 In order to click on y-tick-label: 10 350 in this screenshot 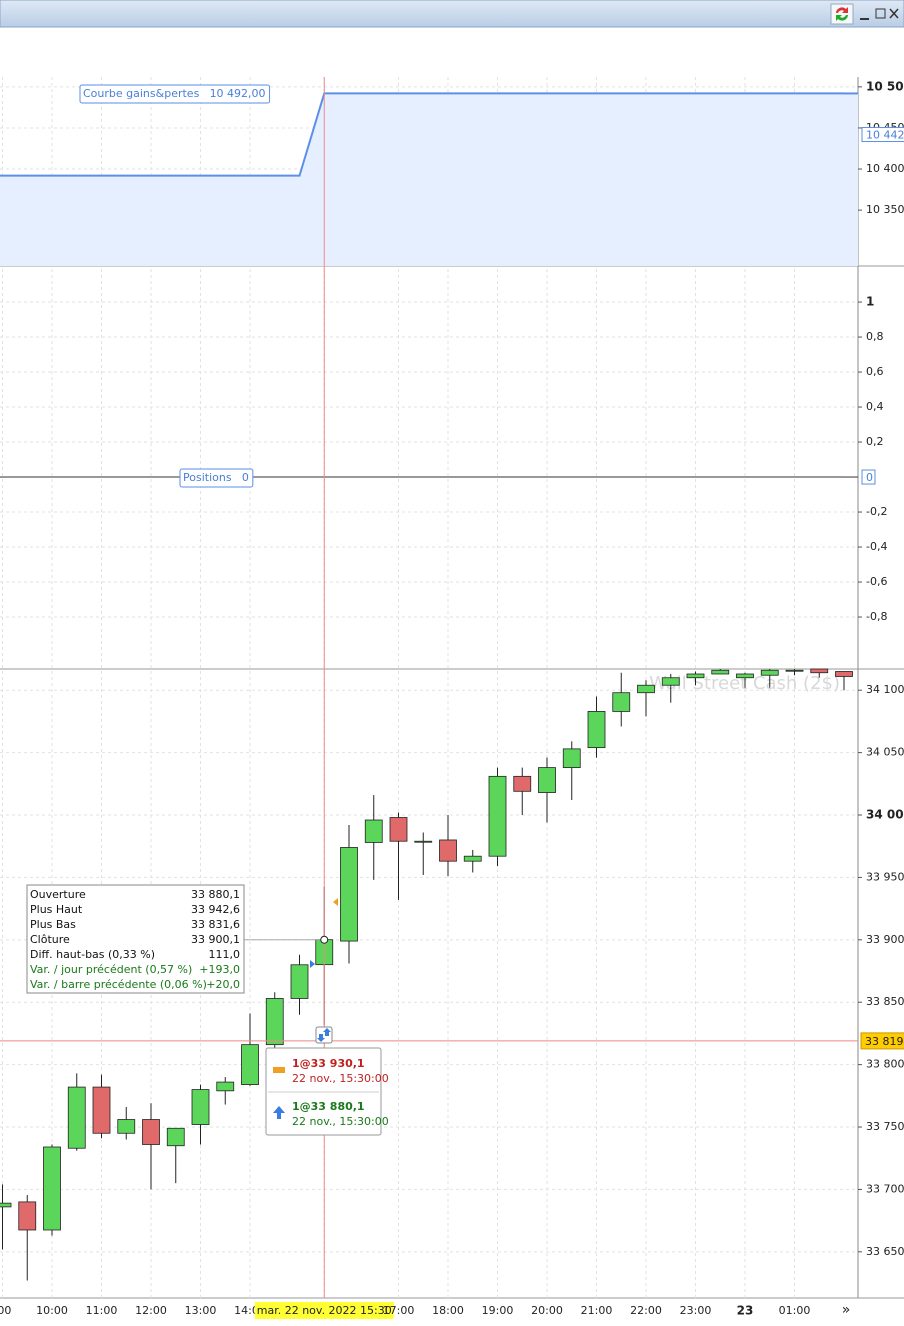, I will do `click(885, 209)`.